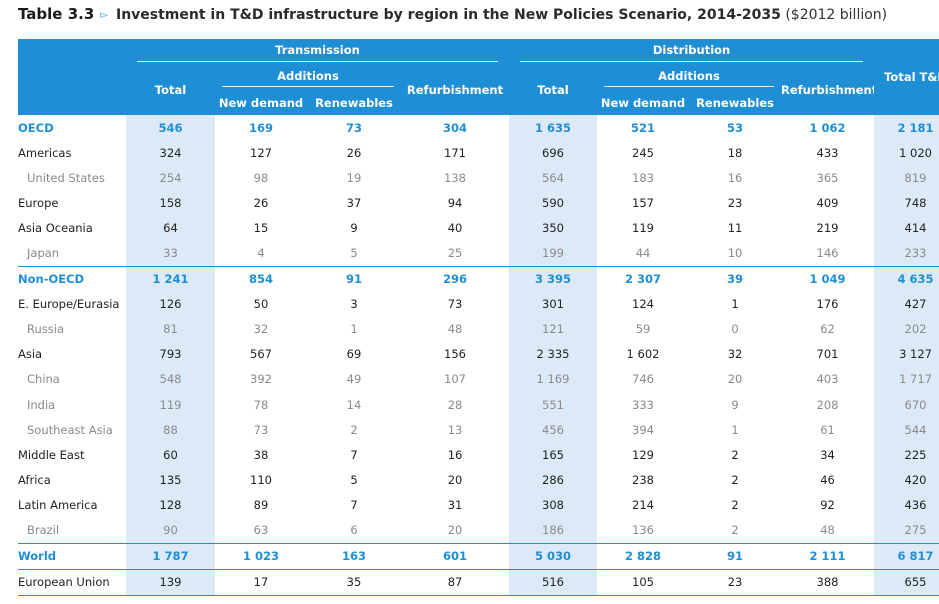 The width and height of the screenshot is (939, 604). I want to click on cell-transmission-refurbishment: 138, so click(455, 177).